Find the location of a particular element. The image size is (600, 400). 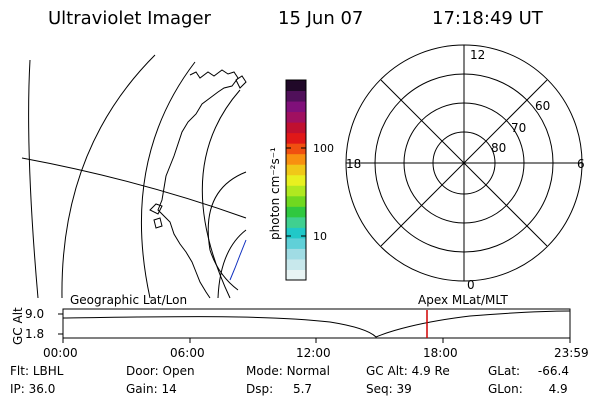

altitude-xtick-0600: 06:00 is located at coordinates (187, 353).